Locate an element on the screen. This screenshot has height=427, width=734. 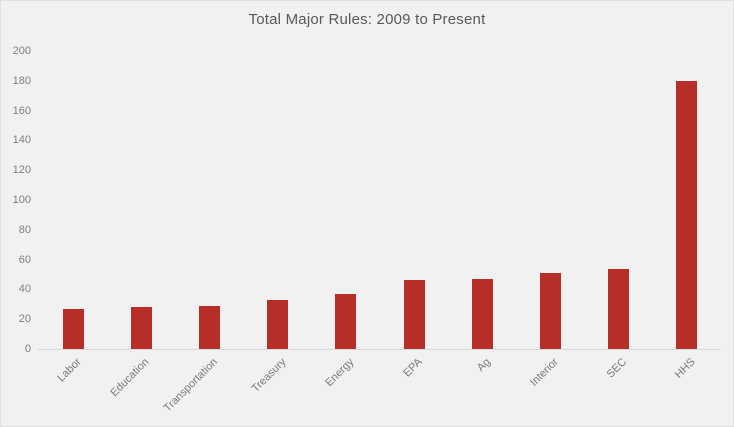
bar-treasury is located at coordinates (277, 324).